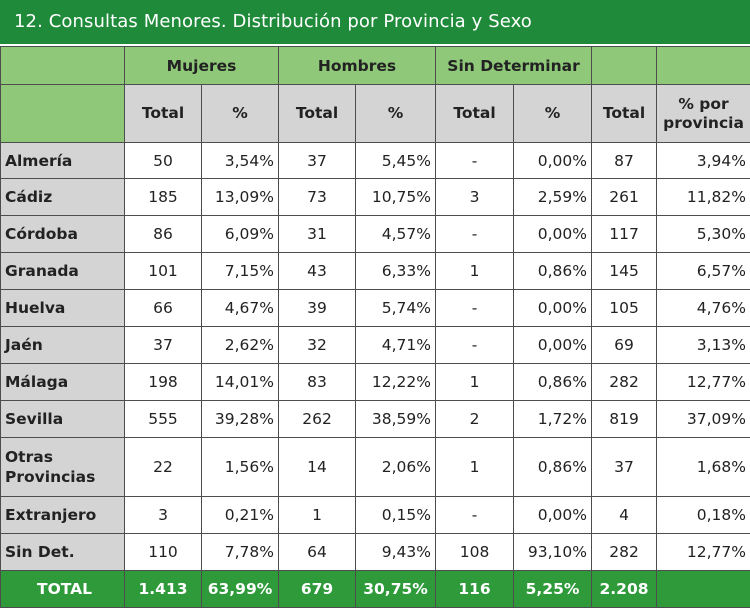 The image size is (750, 608). I want to click on table-cell: 3,13%, so click(703, 345).